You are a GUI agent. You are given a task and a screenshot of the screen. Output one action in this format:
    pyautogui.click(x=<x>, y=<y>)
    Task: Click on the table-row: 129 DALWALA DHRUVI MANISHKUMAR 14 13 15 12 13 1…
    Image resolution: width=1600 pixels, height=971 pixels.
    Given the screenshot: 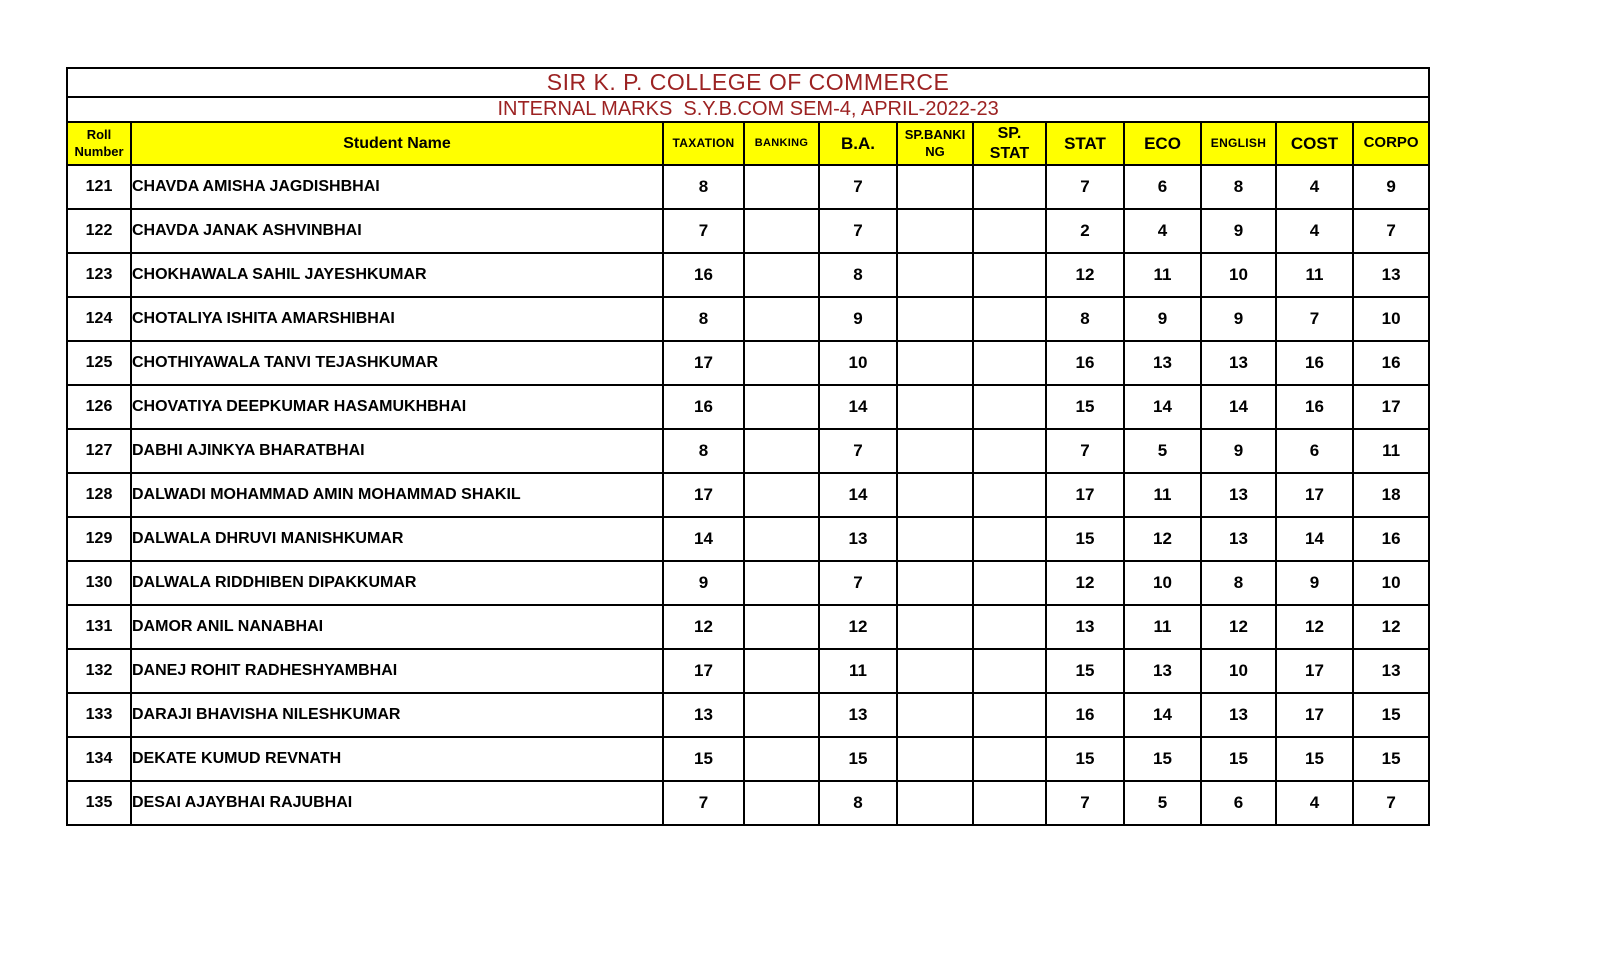 What is the action you would take?
    pyautogui.click(x=748, y=539)
    